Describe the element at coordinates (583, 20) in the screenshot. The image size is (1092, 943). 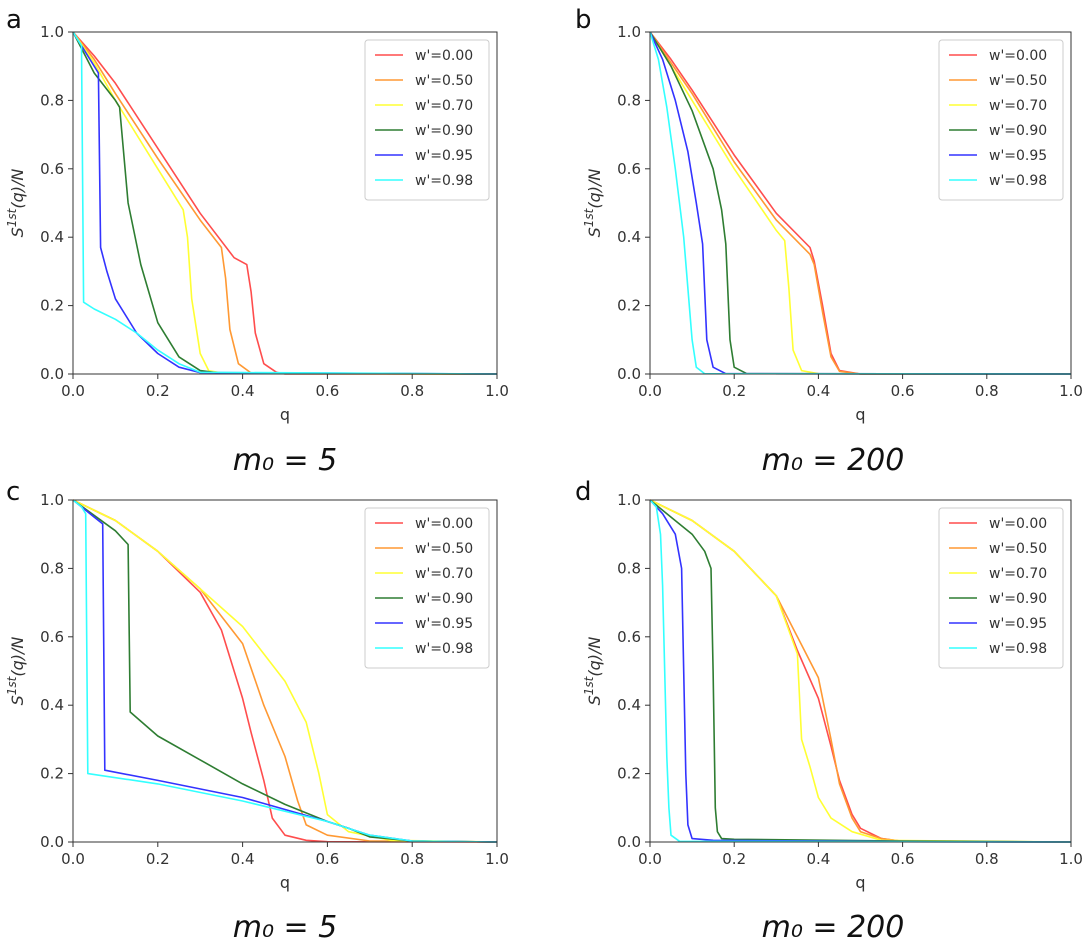
I see `panel-letter: b` at that location.